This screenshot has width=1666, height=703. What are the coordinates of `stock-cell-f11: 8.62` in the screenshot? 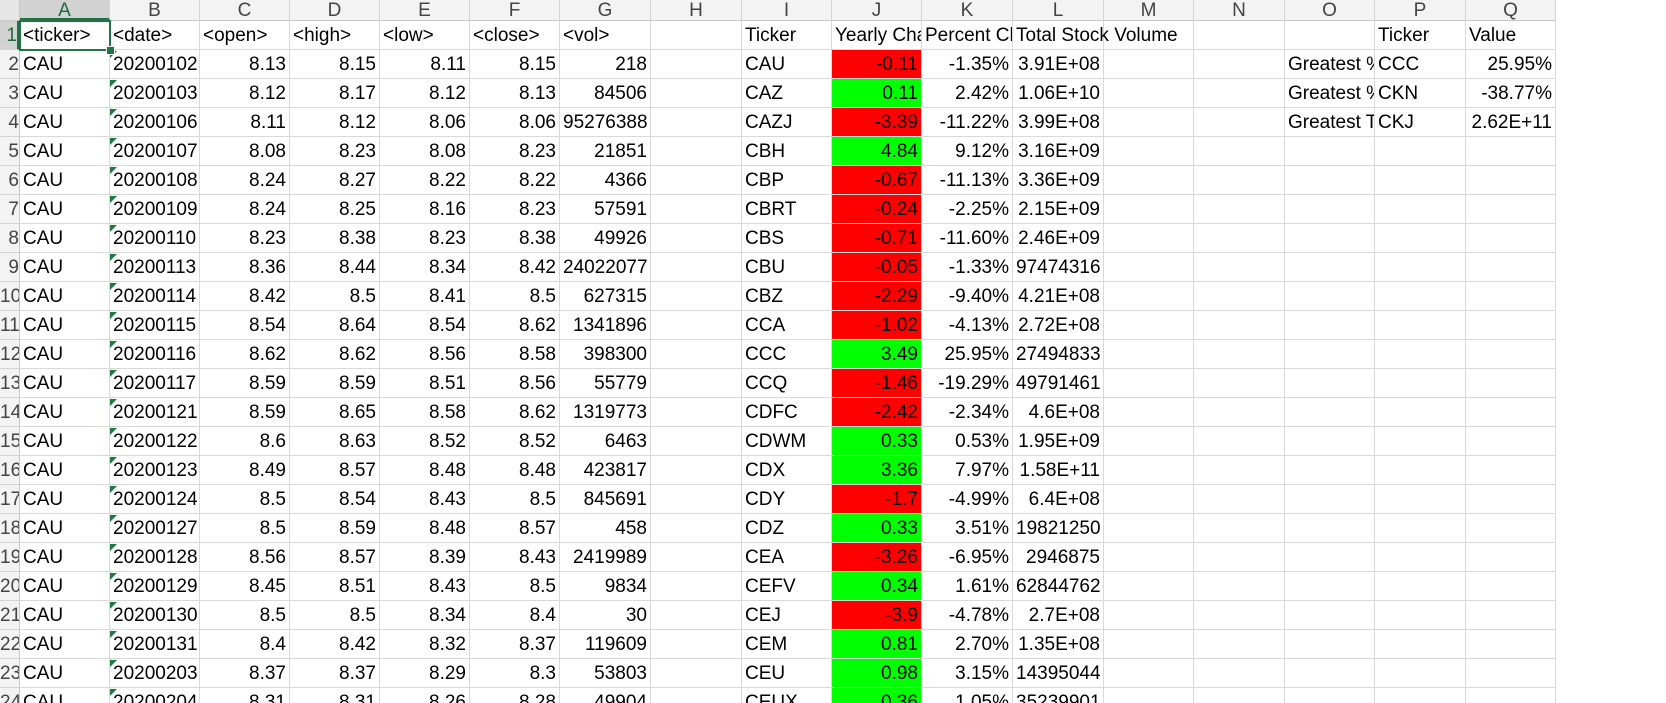 It's located at (515, 325).